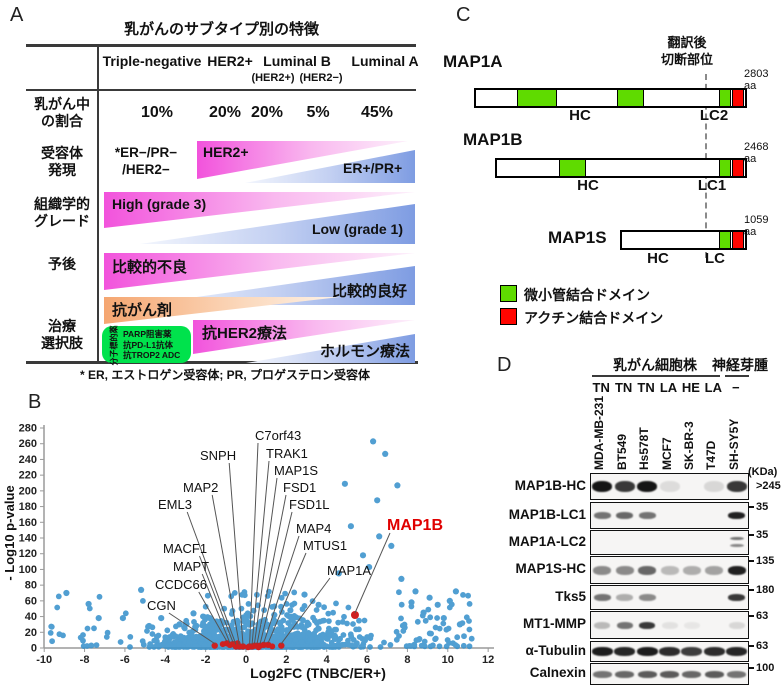 This screenshot has width=783, height=686. What do you see at coordinates (313, 528) in the screenshot?
I see `gene-label-MAP4: MAP4` at bounding box center [313, 528].